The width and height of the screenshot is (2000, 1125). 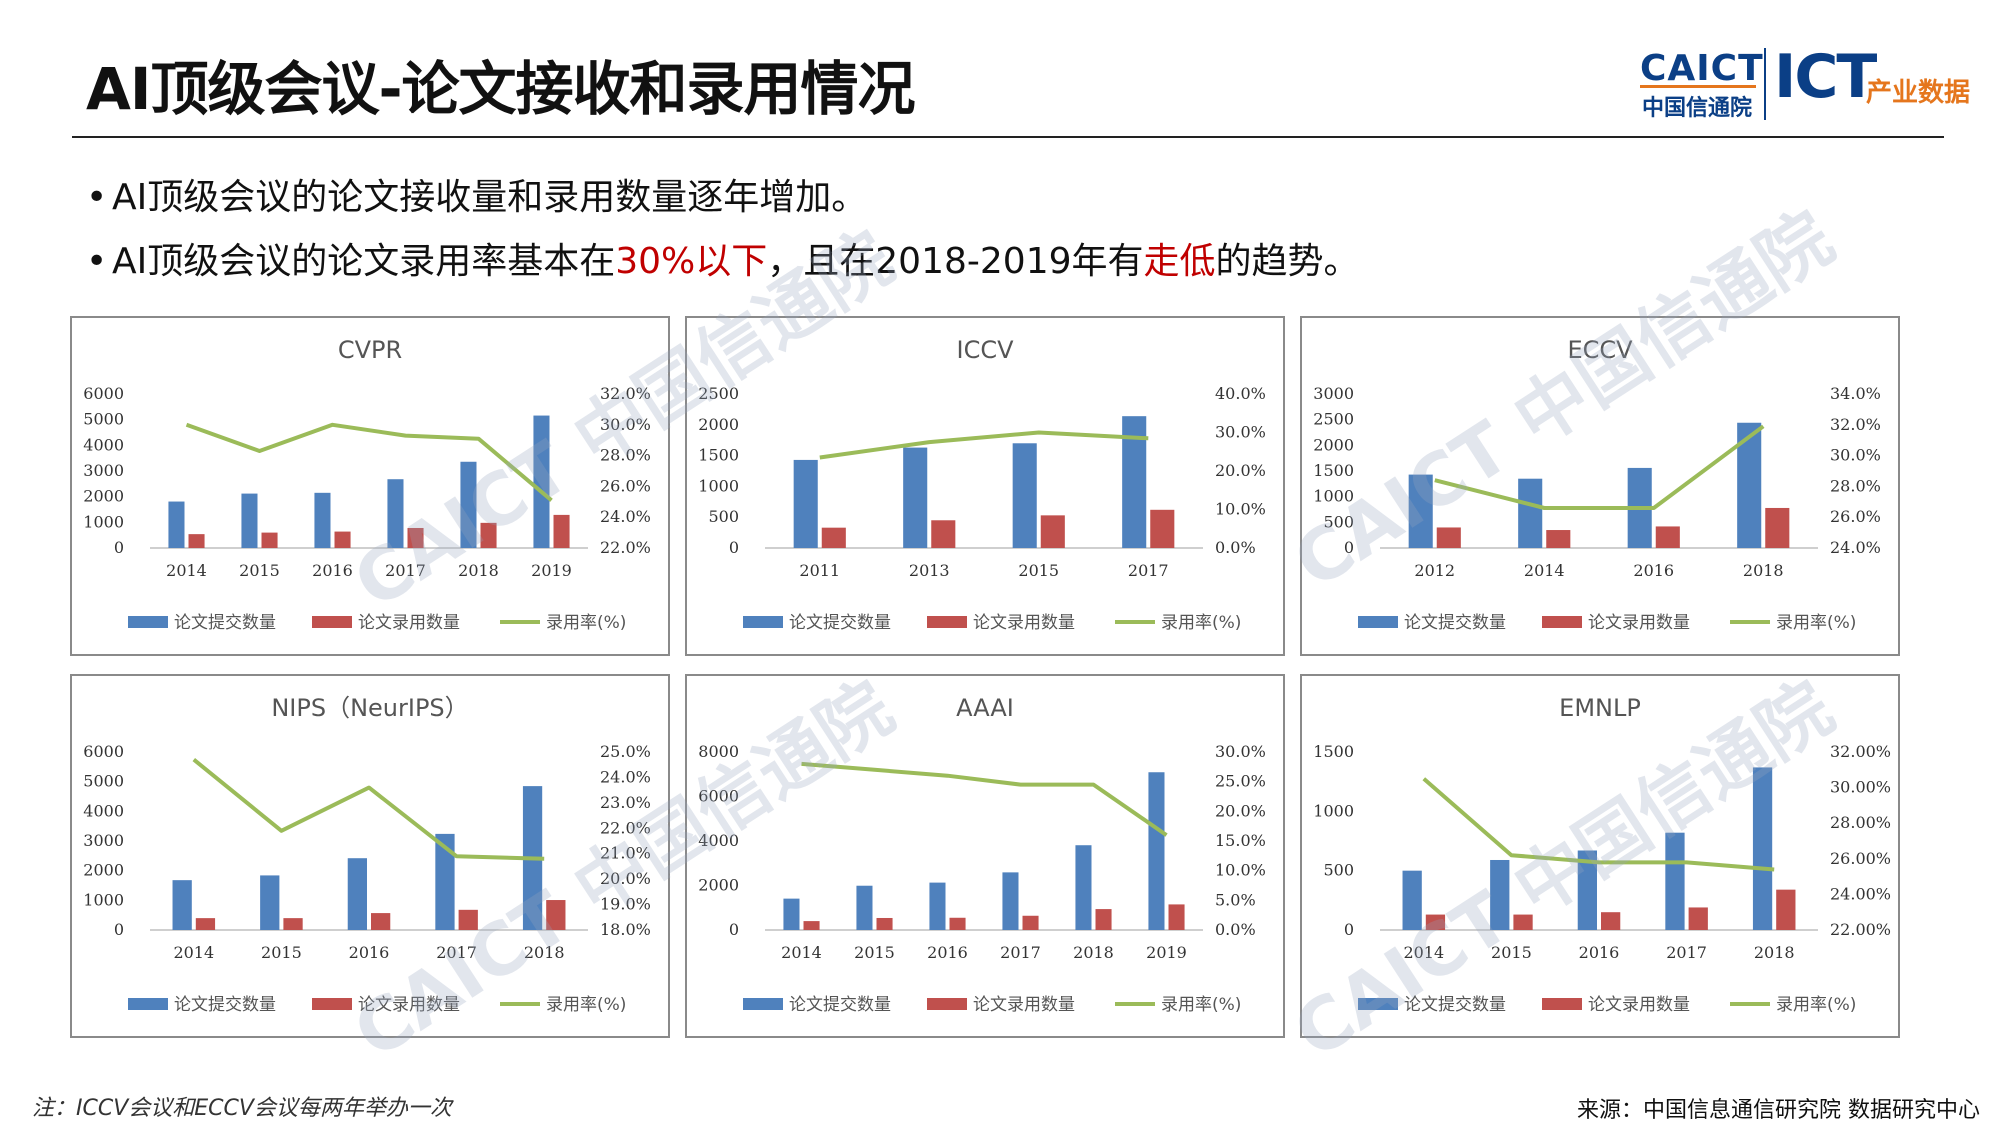 What do you see at coordinates (103, 444) in the screenshot?
I see `y-tick-label: 4000` at bounding box center [103, 444].